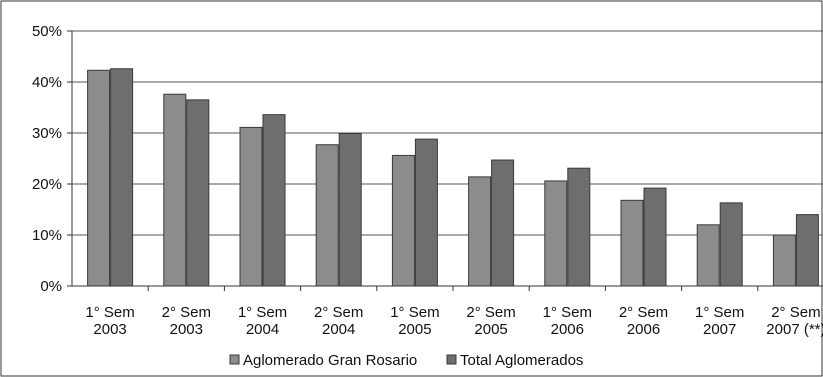 The image size is (823, 377). I want to click on x-category-label: 2° Sem 2005, so click(490, 321).